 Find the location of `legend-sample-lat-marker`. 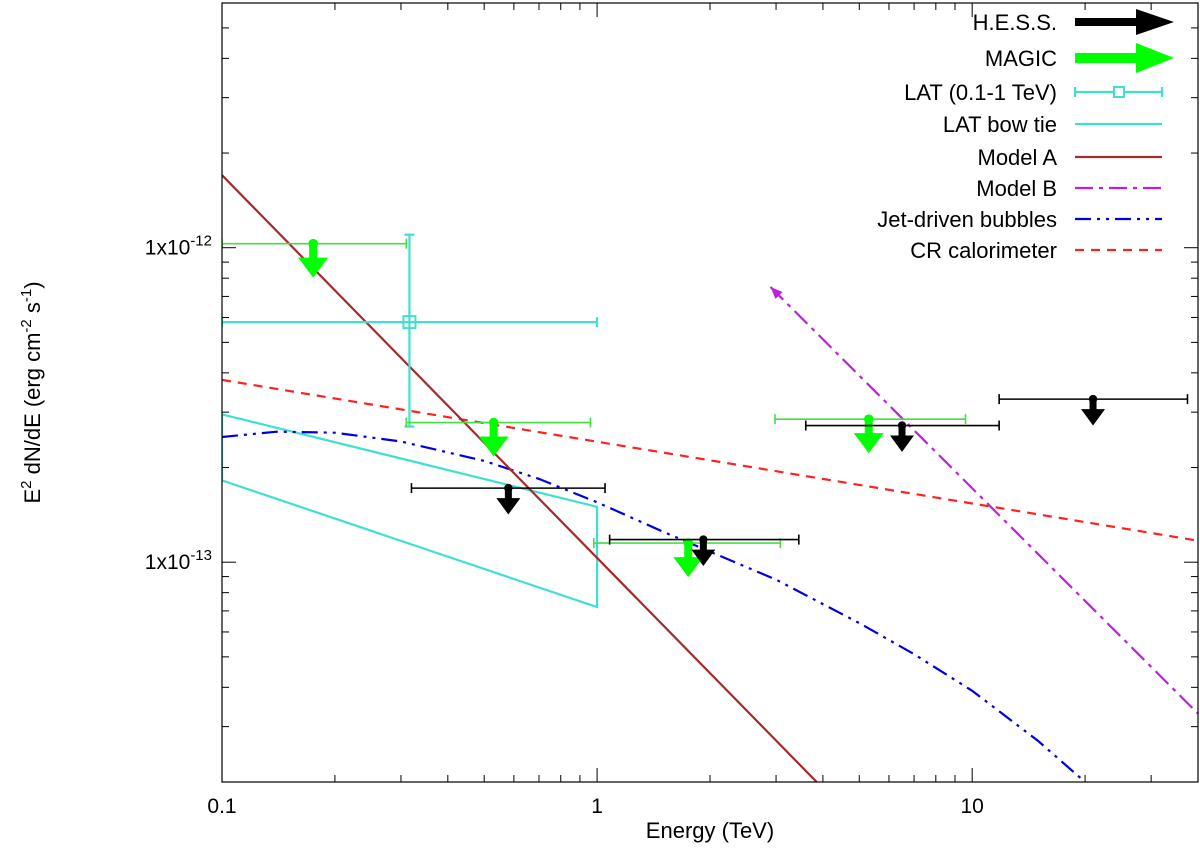

legend-sample-lat-marker is located at coordinates (1119, 92).